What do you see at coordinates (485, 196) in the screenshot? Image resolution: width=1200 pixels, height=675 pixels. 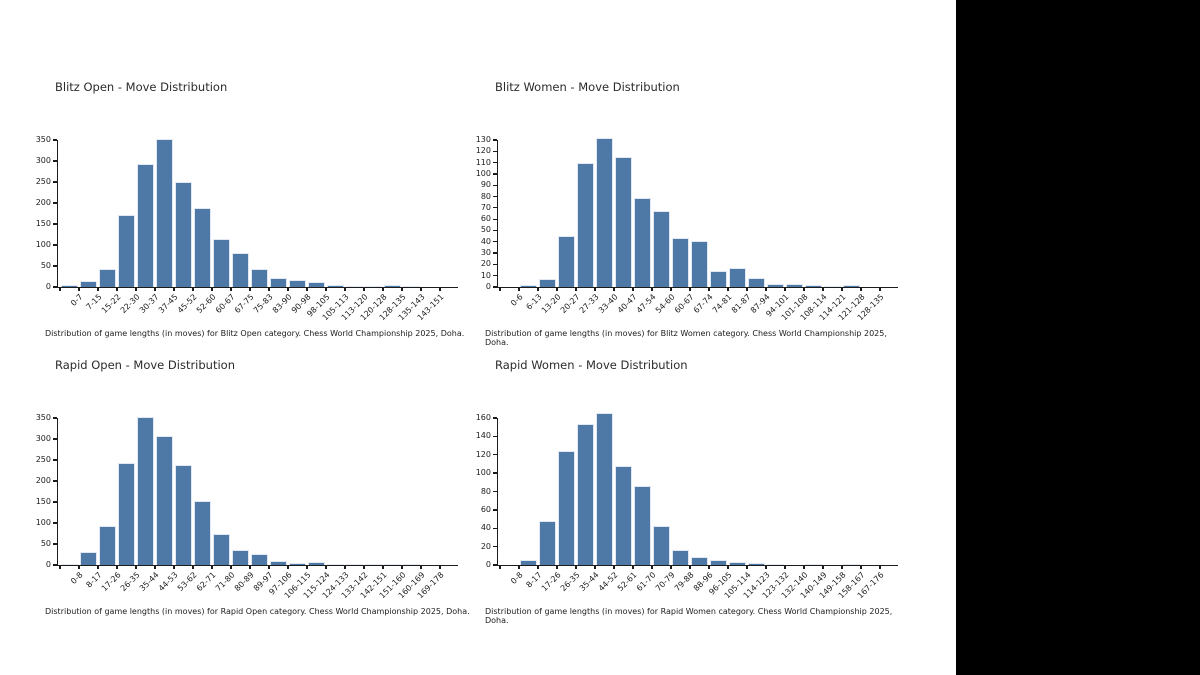 I see `y-axis-label: 80` at bounding box center [485, 196].